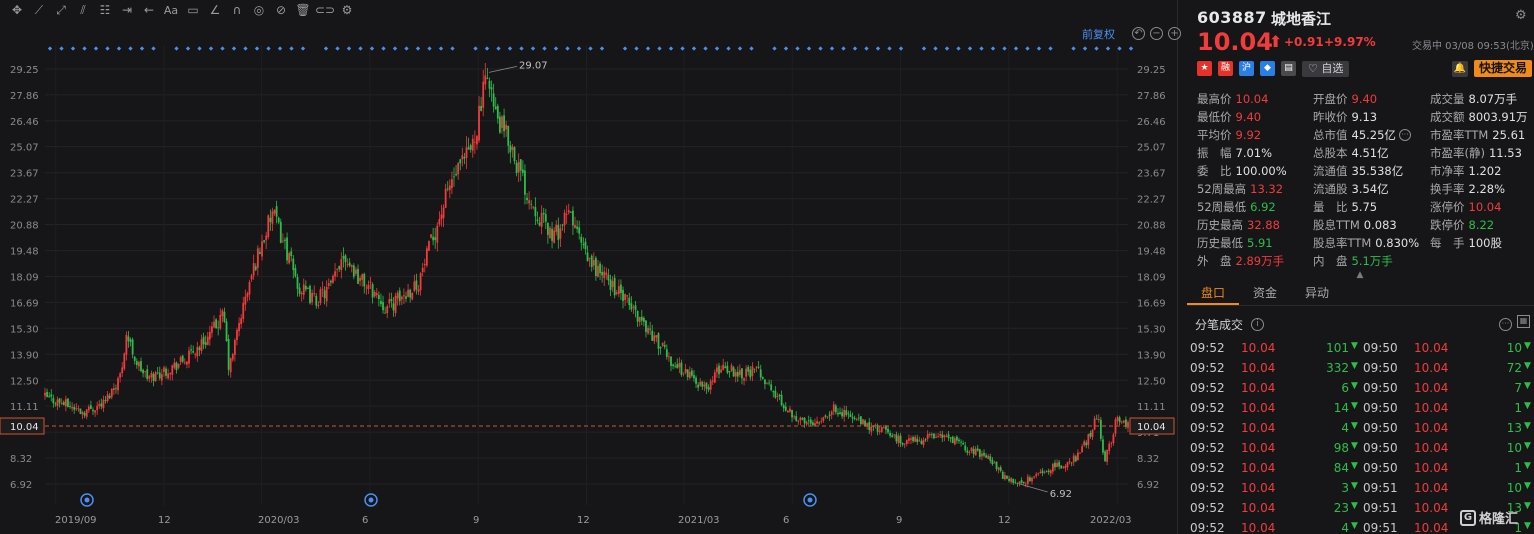 The height and width of the screenshot is (534, 1534). I want to click on fib-tool-icon: ☷, so click(105, 10).